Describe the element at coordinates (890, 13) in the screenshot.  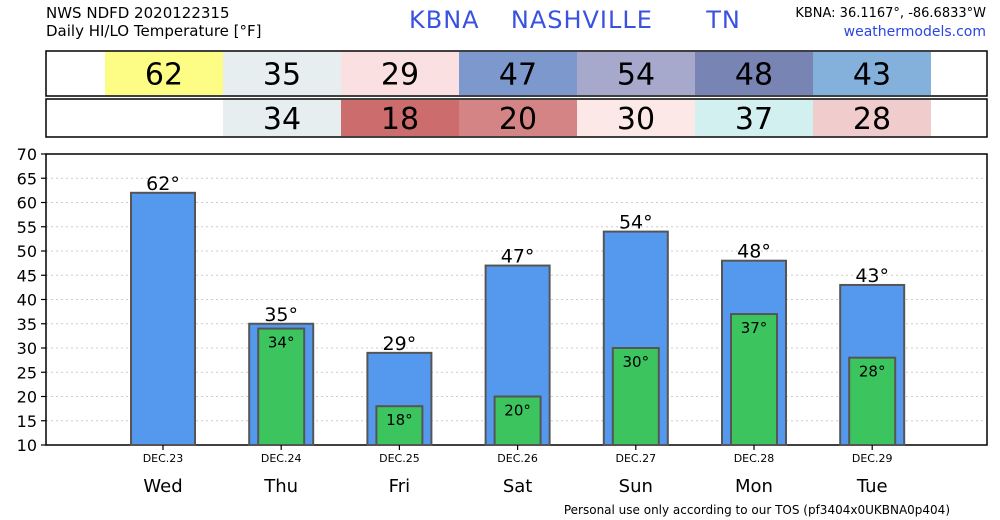
I see `station-coordinates: KBNA: 36.1167°, -86.6833°W` at that location.